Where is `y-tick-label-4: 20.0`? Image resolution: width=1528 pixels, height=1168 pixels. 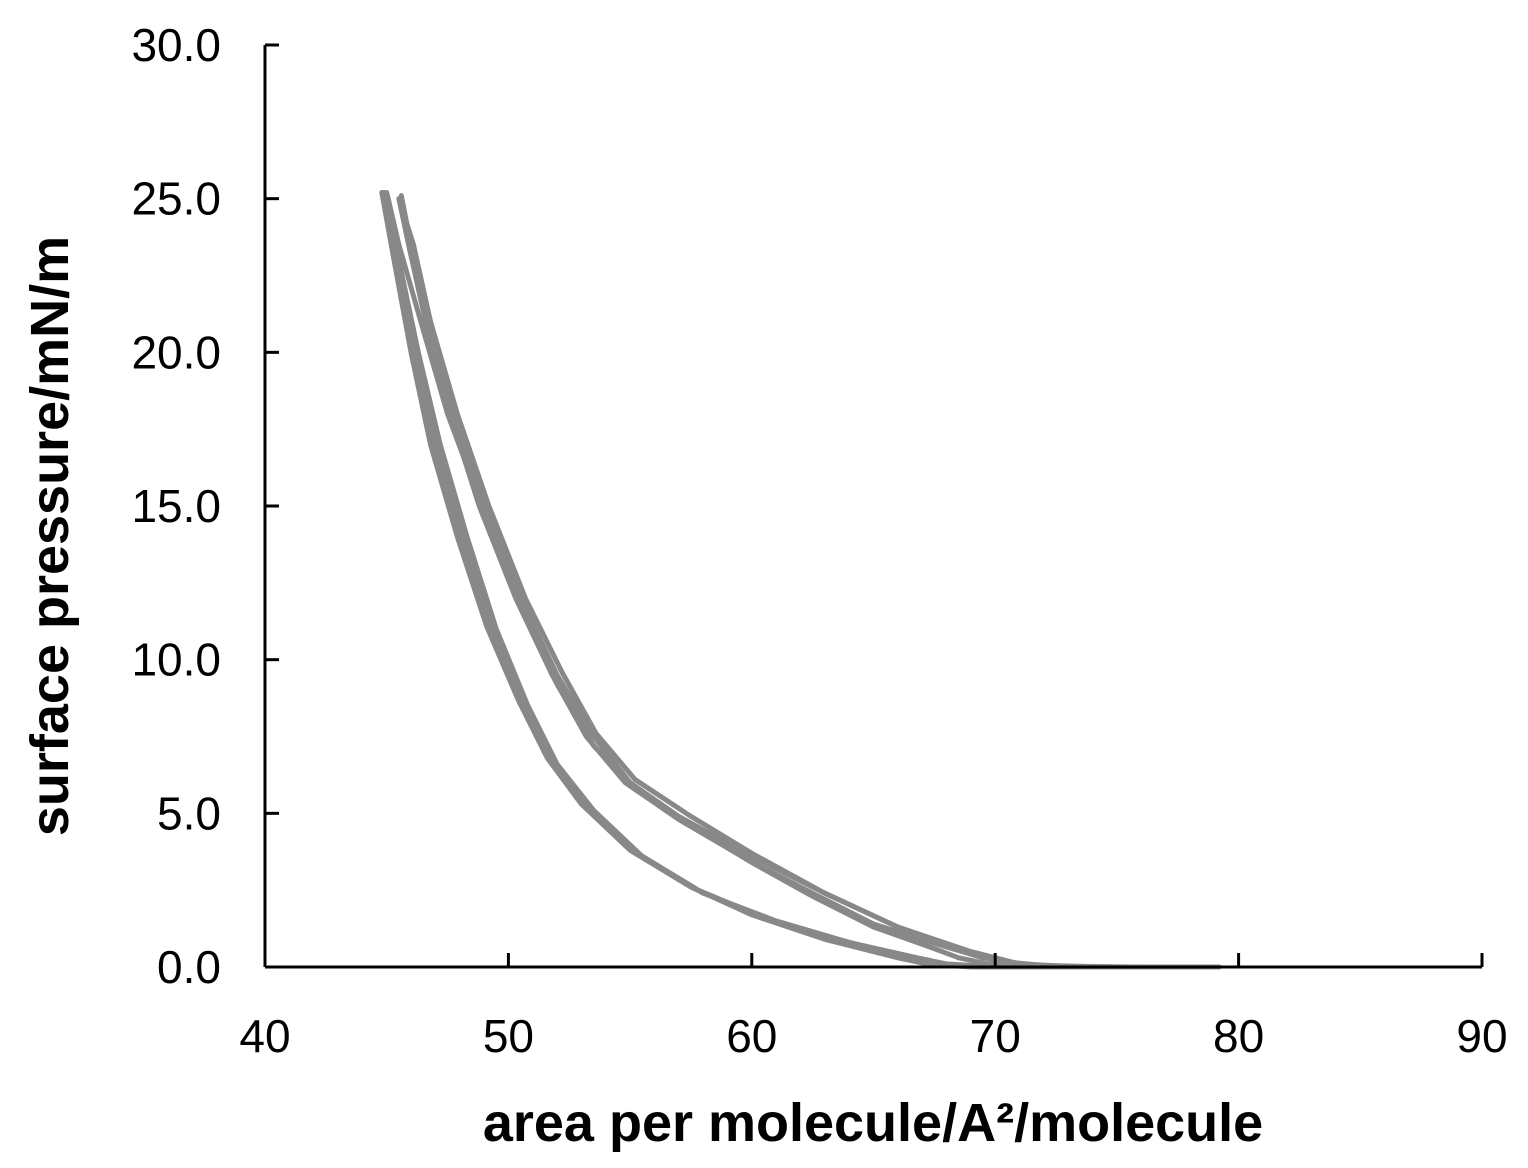
y-tick-label-4: 20.0 is located at coordinates (176, 352).